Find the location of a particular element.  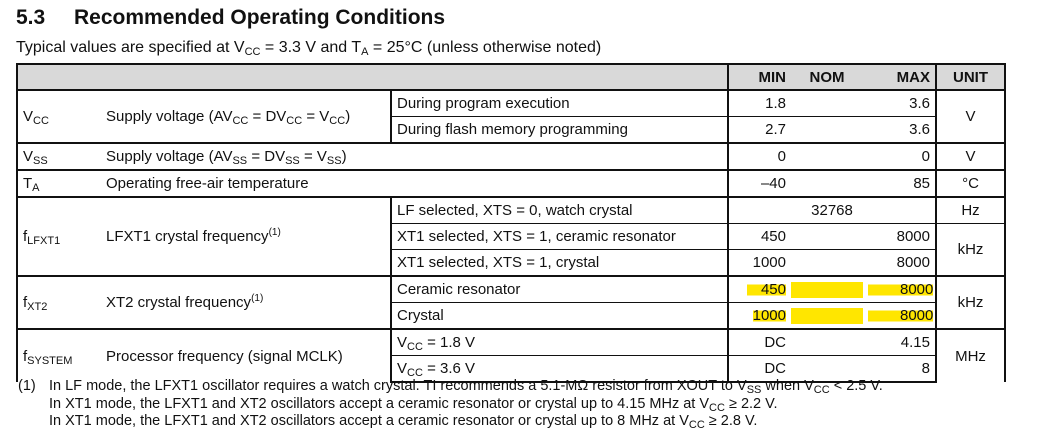

condition-cell: Ceramic resonator is located at coordinates (559, 289).